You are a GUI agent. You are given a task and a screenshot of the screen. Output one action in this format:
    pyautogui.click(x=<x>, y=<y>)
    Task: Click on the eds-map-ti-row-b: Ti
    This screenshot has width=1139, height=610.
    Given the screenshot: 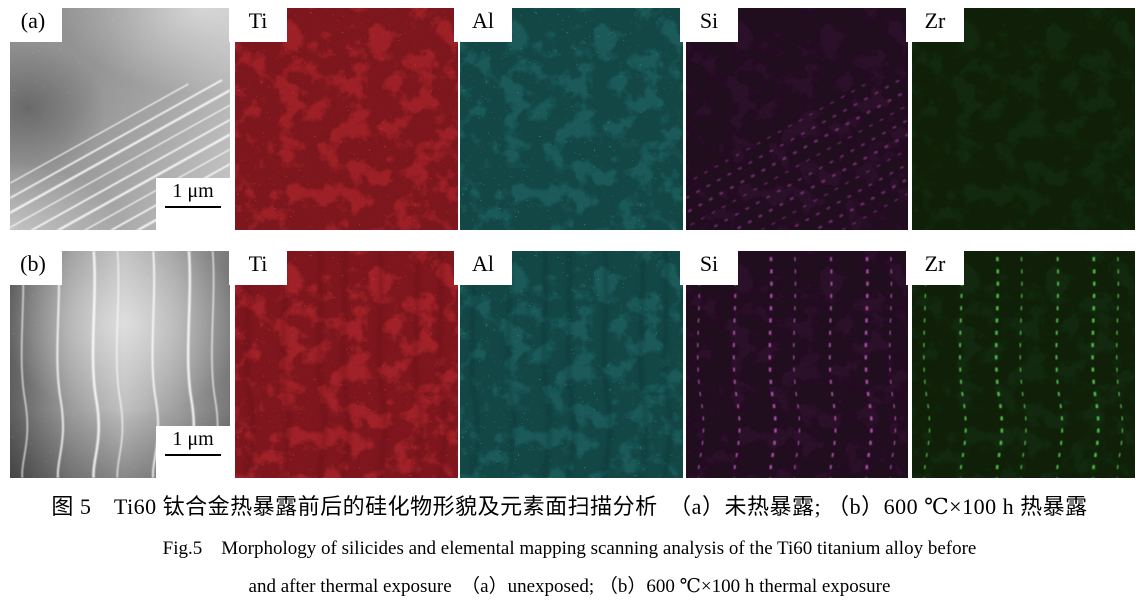 What is the action you would take?
    pyautogui.click(x=343, y=360)
    